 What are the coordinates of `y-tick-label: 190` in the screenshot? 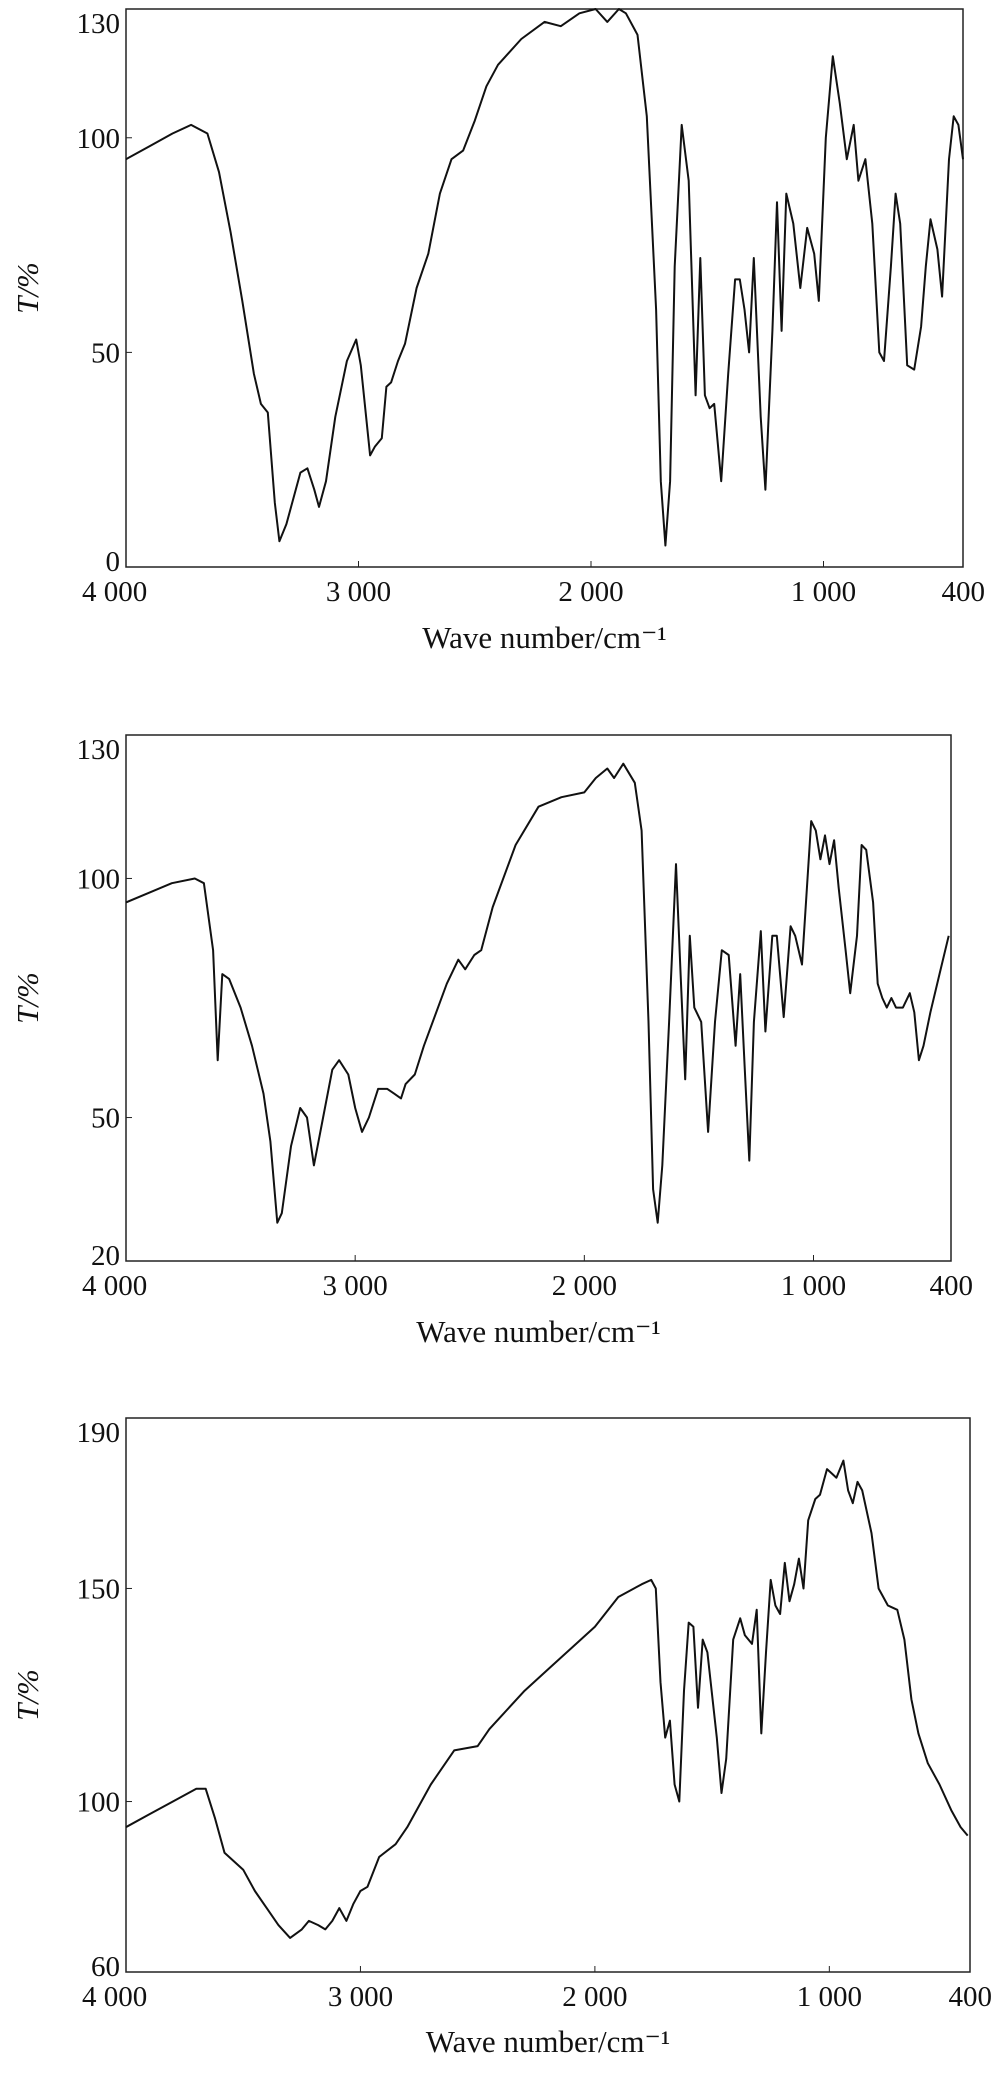 It's located at (99, 1433).